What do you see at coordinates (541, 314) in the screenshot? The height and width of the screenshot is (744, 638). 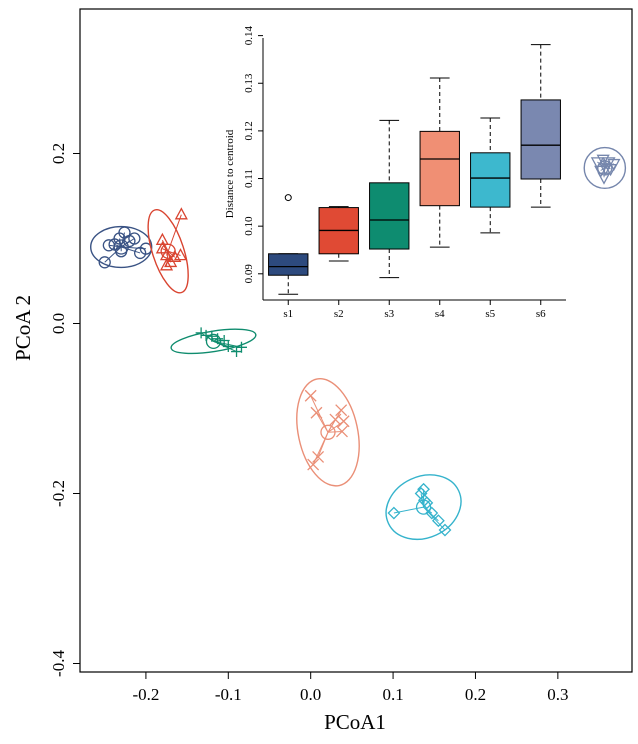 I see `inset-x-tick-label: s6` at bounding box center [541, 314].